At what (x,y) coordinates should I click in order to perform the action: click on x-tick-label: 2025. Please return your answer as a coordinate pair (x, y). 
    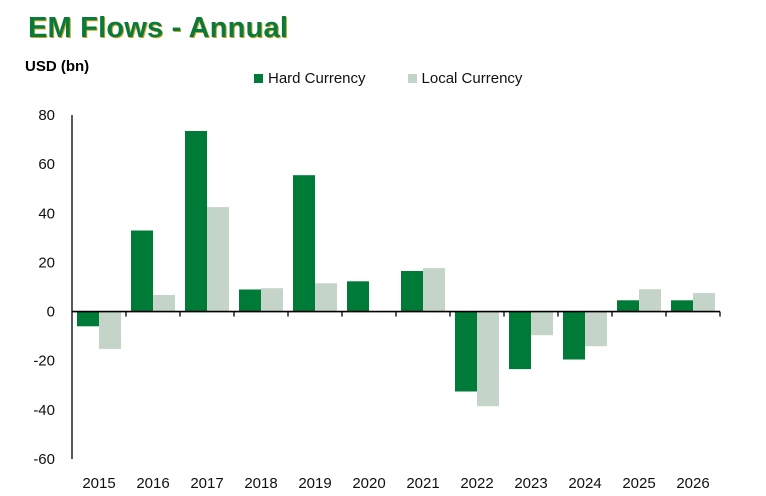
    Looking at the image, I should click on (638, 483).